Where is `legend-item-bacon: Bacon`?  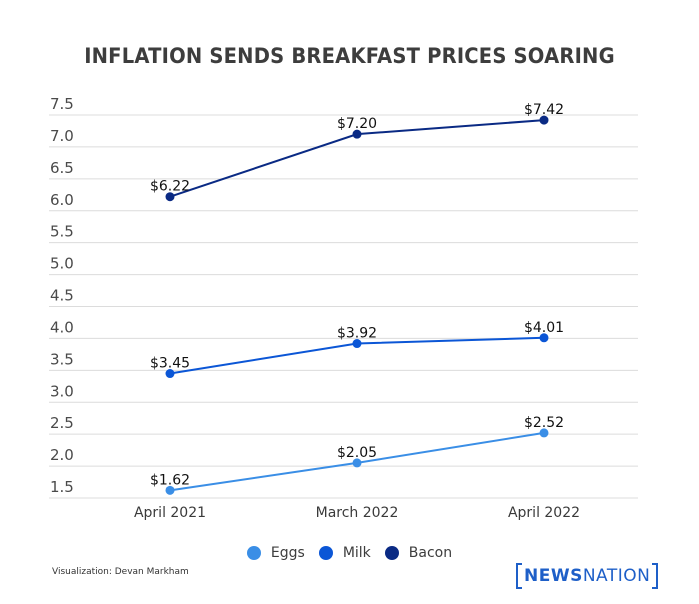
legend-item-bacon: Bacon is located at coordinates (418, 553).